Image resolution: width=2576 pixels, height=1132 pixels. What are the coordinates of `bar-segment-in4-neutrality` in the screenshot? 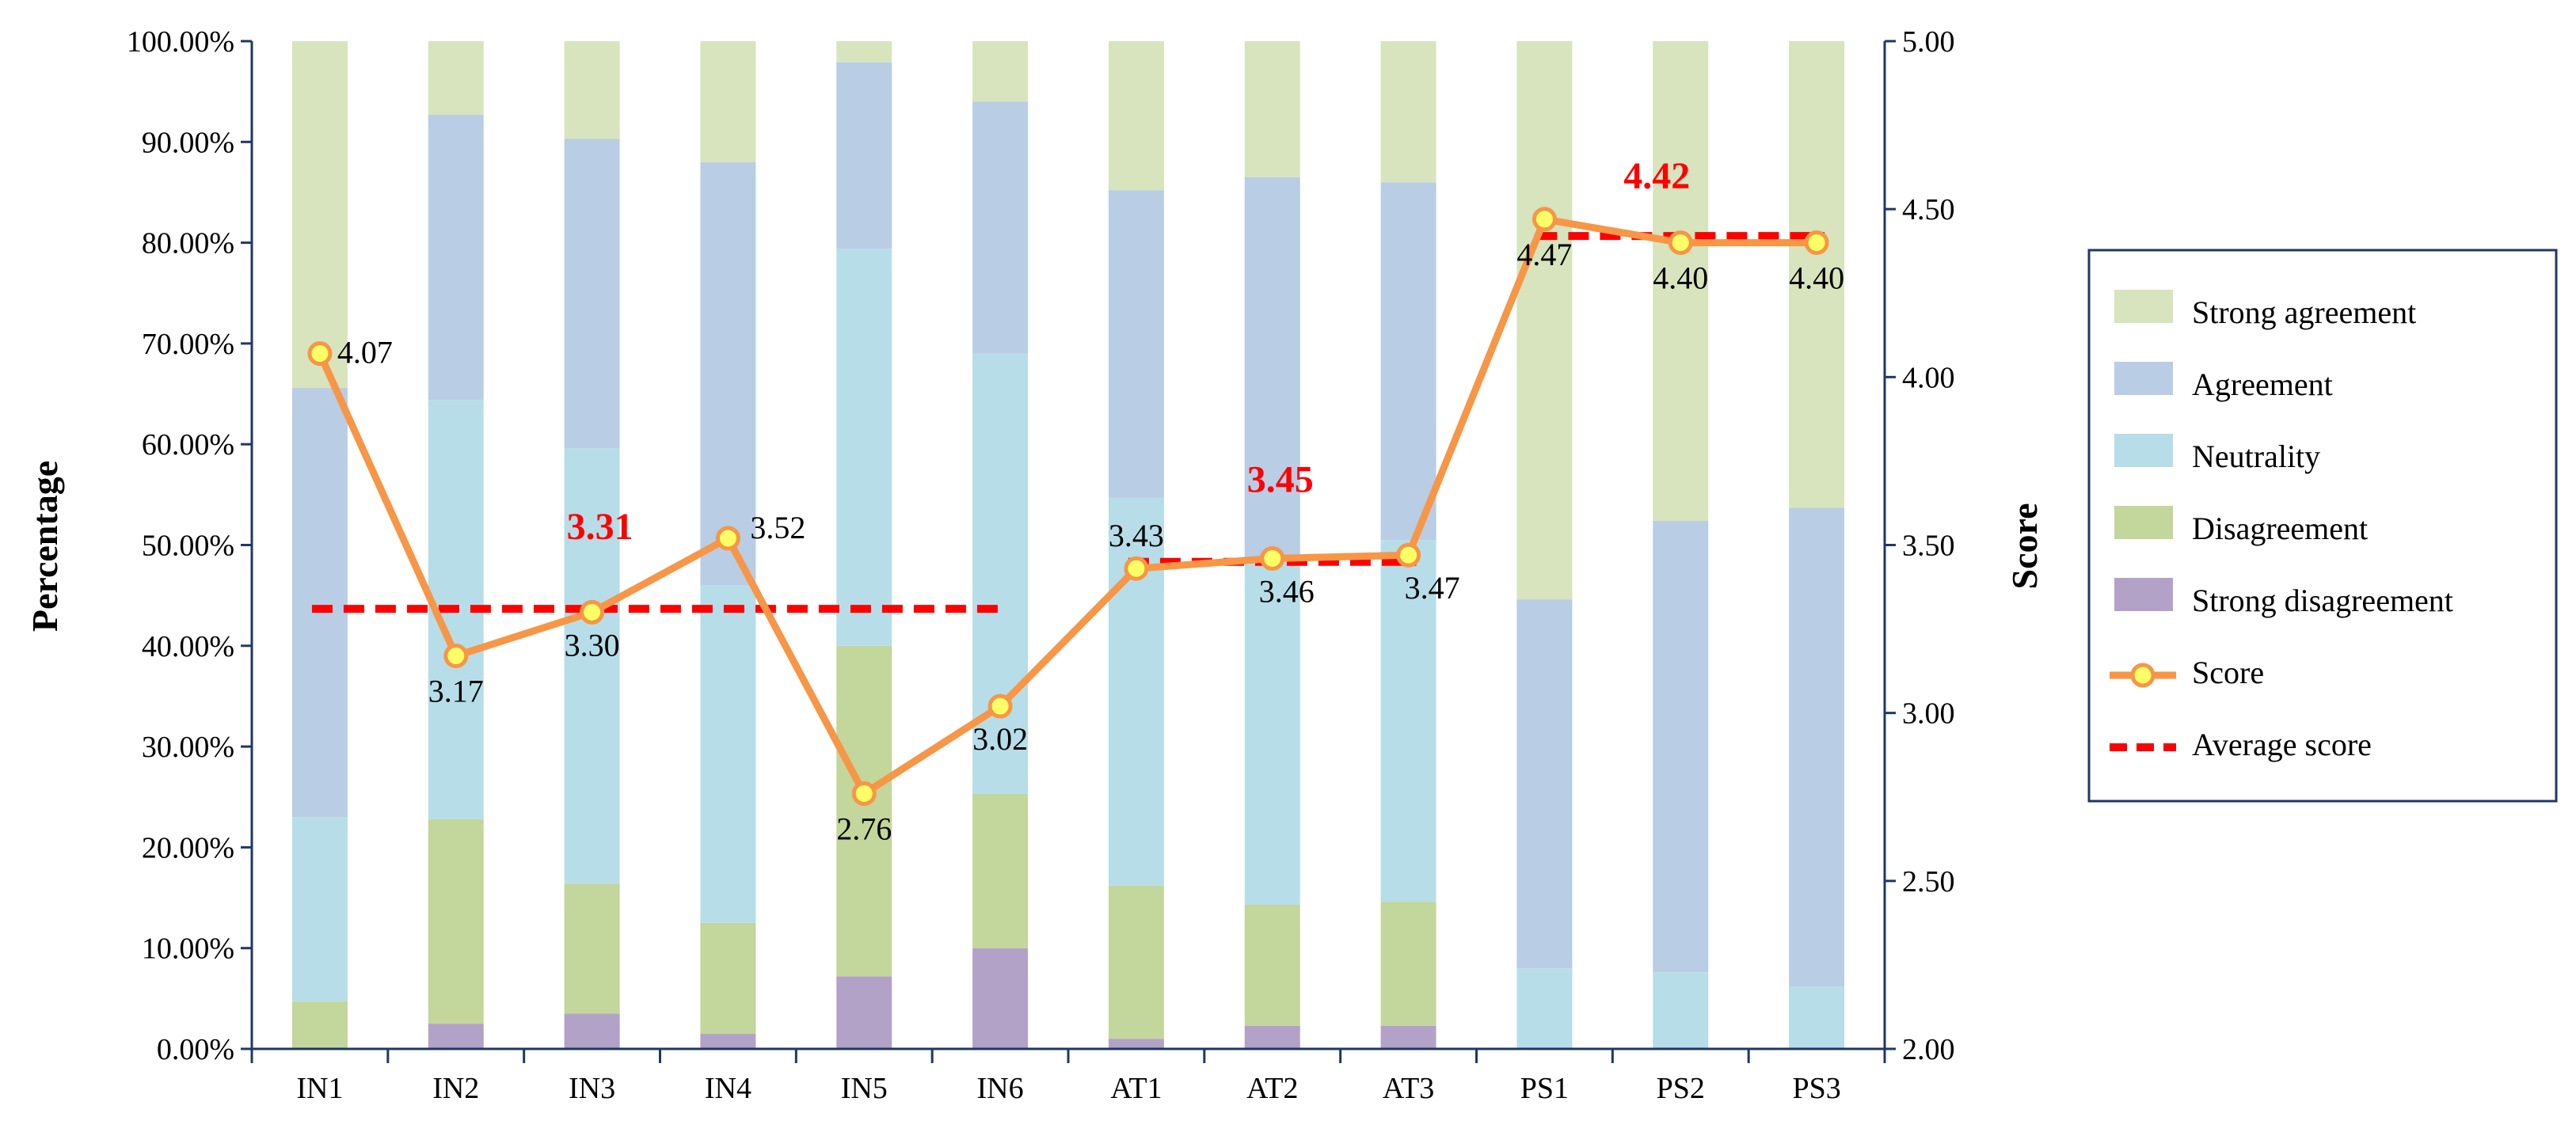 It's located at (728, 754).